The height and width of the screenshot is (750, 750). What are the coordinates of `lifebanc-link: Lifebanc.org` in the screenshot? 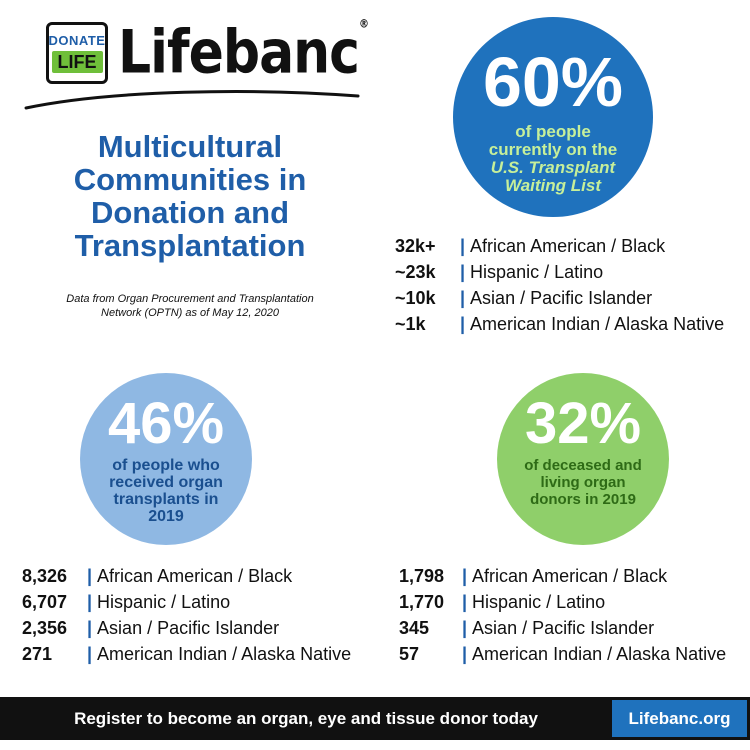 It's located at (679, 718).